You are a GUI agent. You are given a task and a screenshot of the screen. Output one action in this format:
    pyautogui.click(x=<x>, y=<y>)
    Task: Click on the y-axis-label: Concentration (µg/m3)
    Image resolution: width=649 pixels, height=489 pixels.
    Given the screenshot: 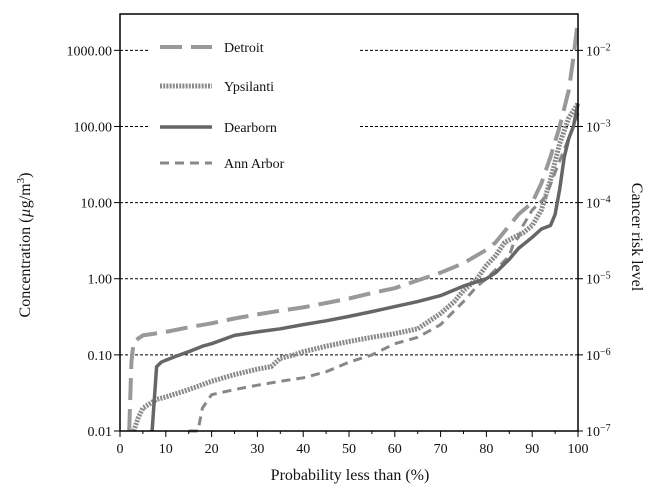 What is the action you would take?
    pyautogui.click(x=24, y=245)
    